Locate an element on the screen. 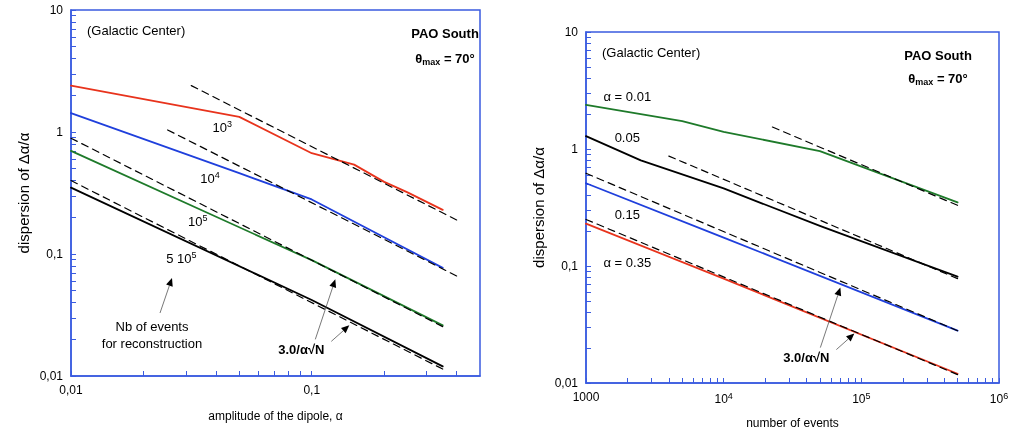  x-tick-label: 0,1 is located at coordinates (312, 390).